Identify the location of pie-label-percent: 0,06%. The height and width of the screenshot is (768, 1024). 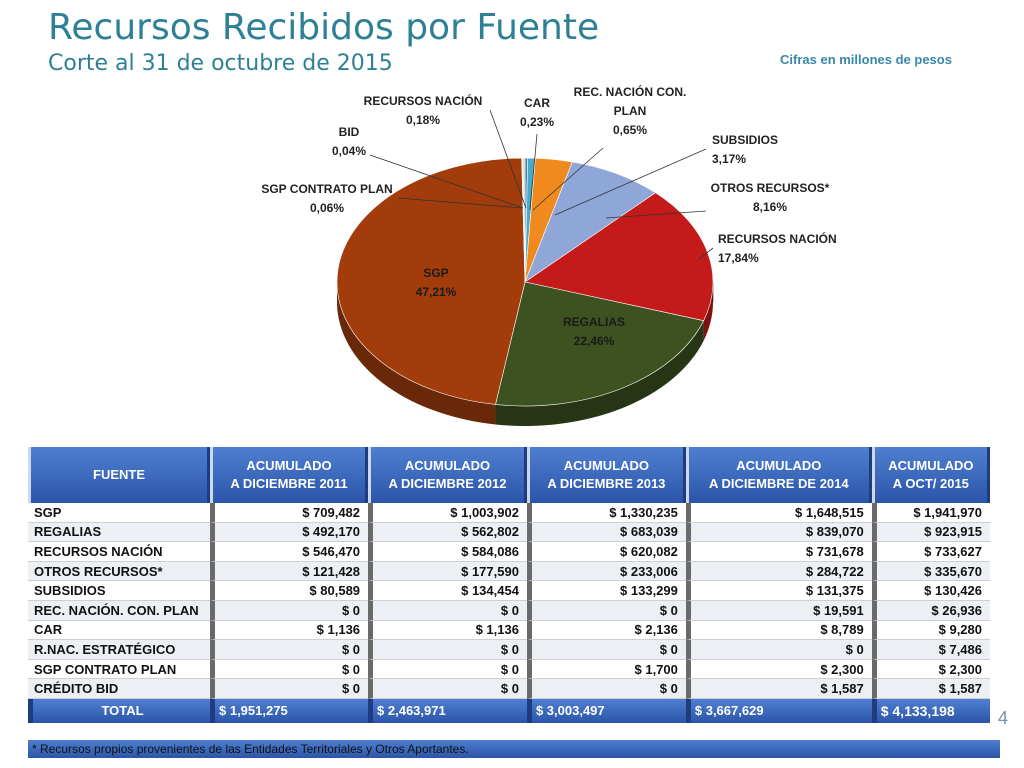
(327, 208).